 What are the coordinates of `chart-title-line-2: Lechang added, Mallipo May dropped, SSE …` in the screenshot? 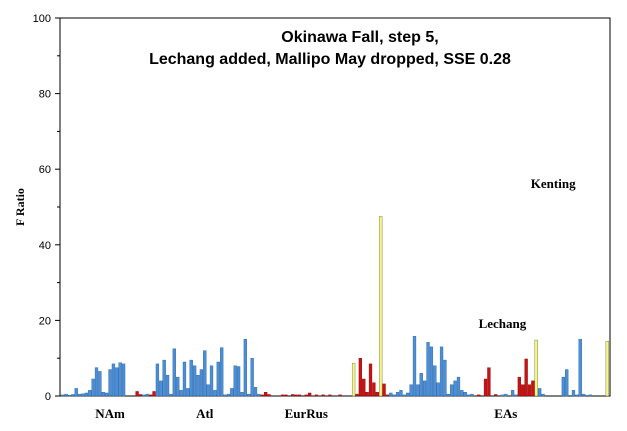 It's located at (330, 59).